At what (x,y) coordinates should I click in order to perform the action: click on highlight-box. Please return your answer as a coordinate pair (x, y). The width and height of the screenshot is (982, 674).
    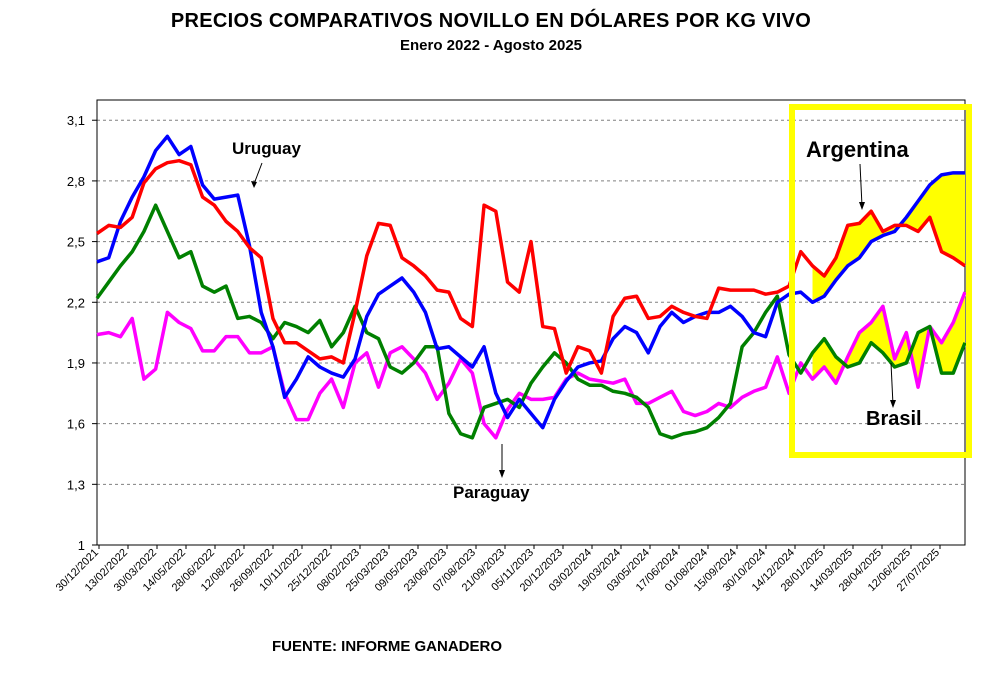
    Looking at the image, I should click on (880, 281).